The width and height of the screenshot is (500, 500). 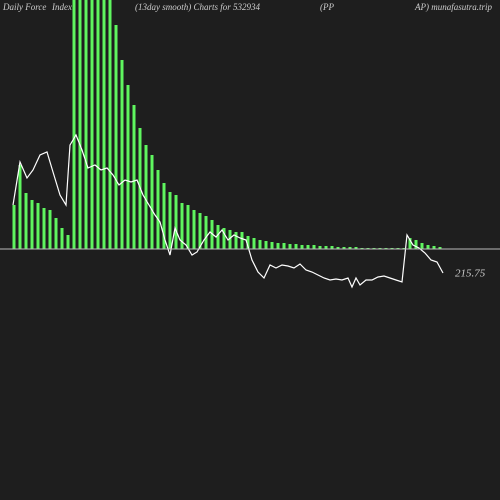 What do you see at coordinates (453, 7) in the screenshot?
I see `title-part: AP) munafasutra.trip` at bounding box center [453, 7].